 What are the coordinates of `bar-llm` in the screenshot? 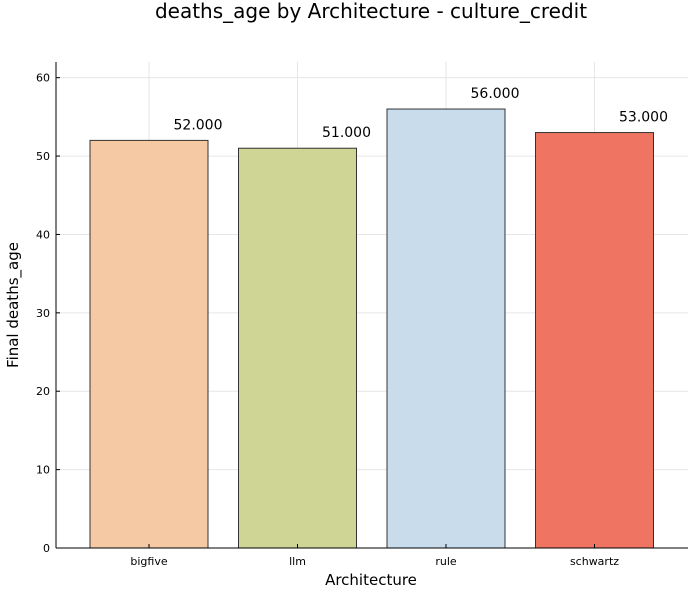 It's located at (297, 348).